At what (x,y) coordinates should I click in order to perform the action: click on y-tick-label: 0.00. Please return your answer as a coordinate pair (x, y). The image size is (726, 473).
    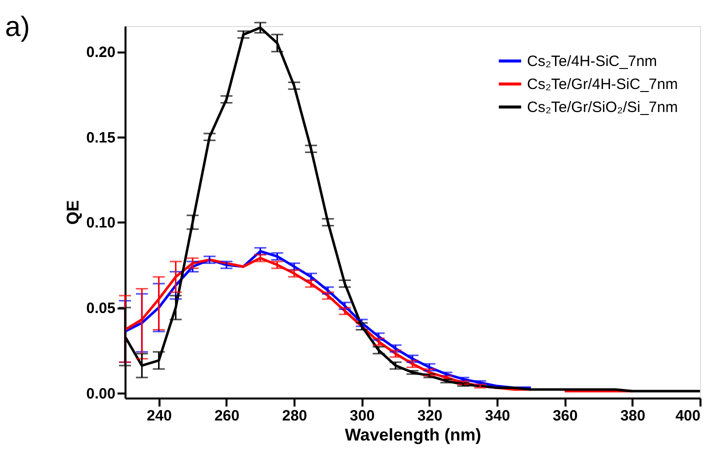
    Looking at the image, I should click on (101, 393).